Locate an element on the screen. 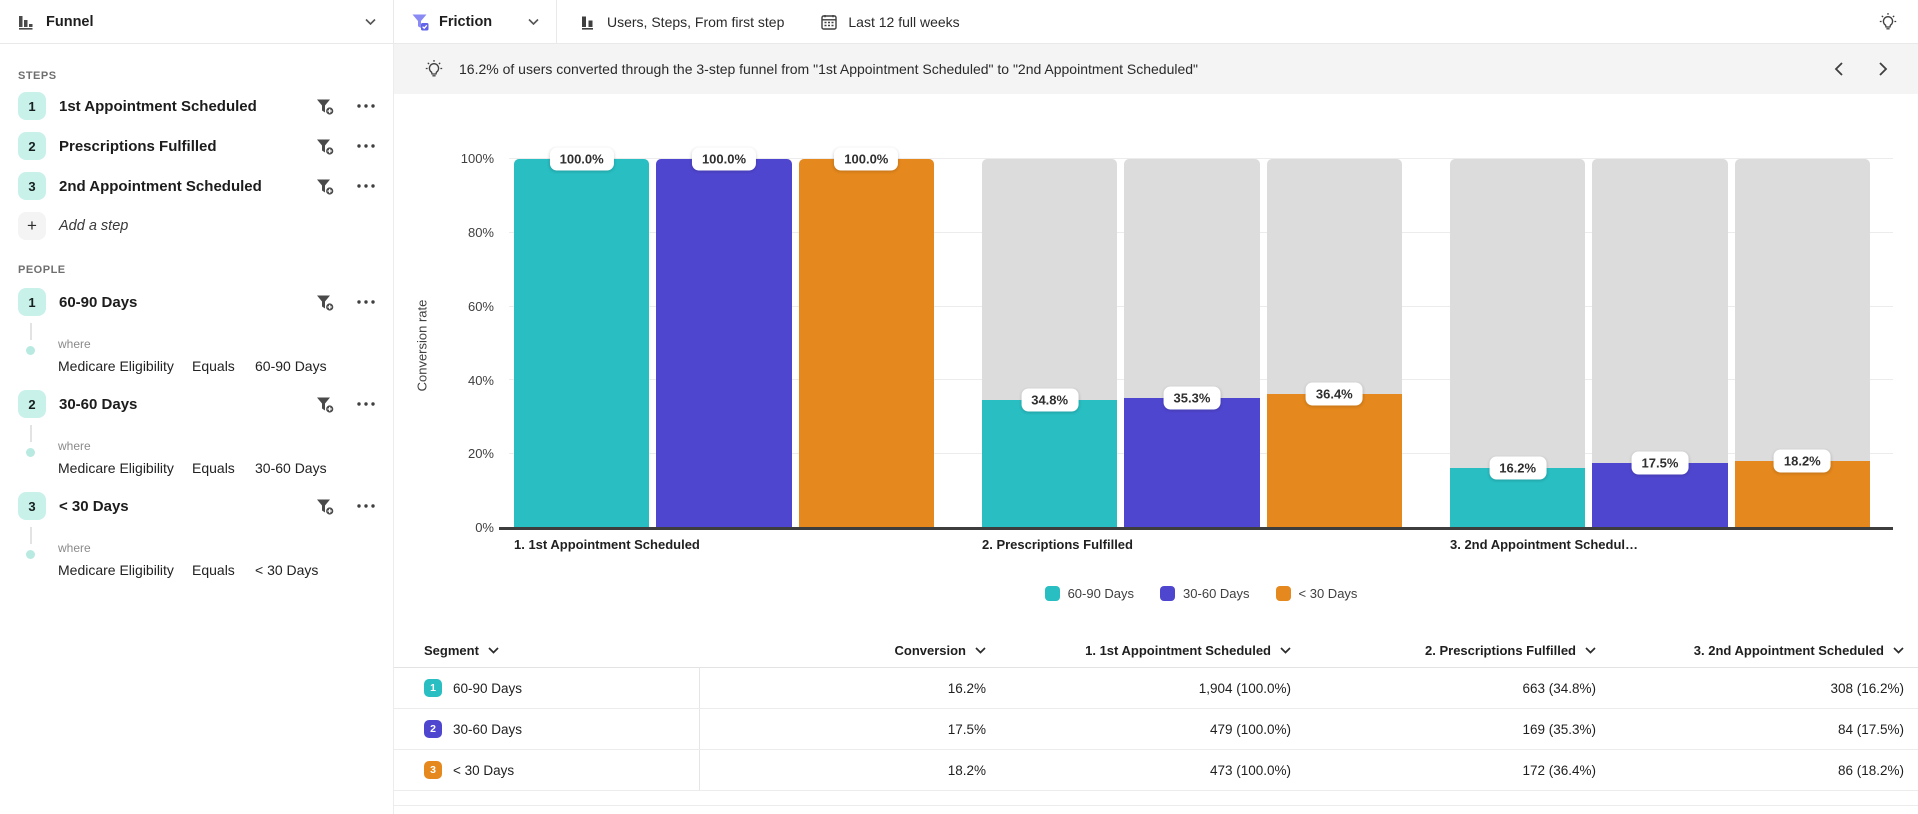 The image size is (1918, 814). add-step-button: + Add a step is located at coordinates (196, 226).